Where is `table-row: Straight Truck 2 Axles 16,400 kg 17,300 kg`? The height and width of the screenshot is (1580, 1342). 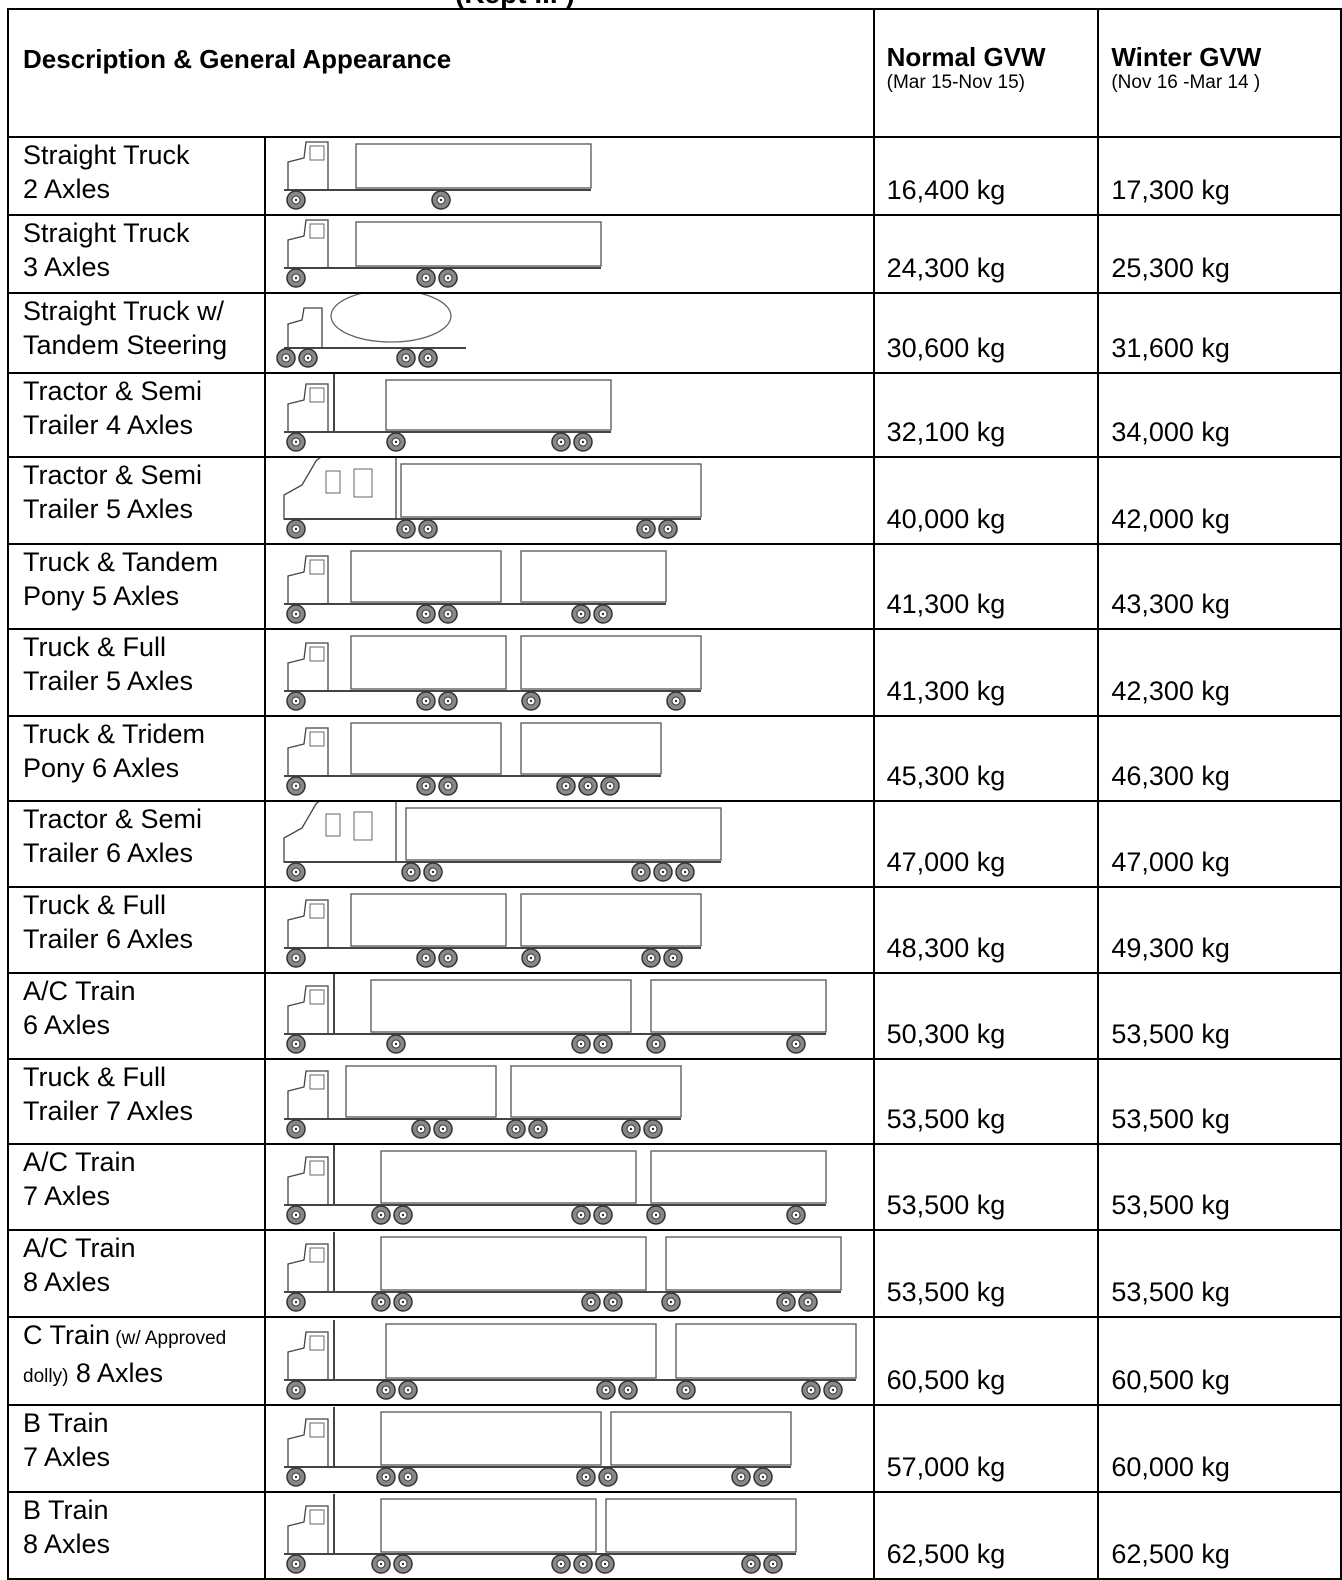 table-row: Straight Truck 2 Axles 16,400 kg 17,300 kg is located at coordinates (674, 176).